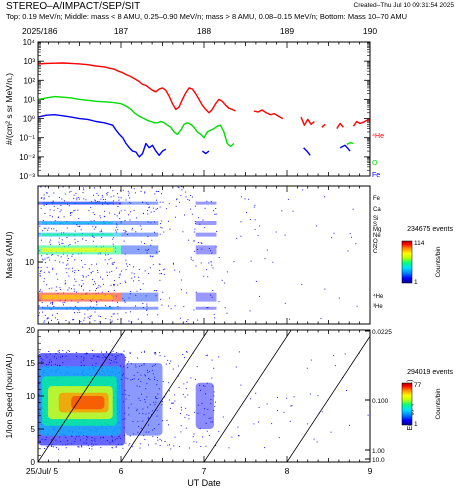  Describe the element at coordinates (377, 230) in the screenshot. I see `species-mg: Mg` at that location.